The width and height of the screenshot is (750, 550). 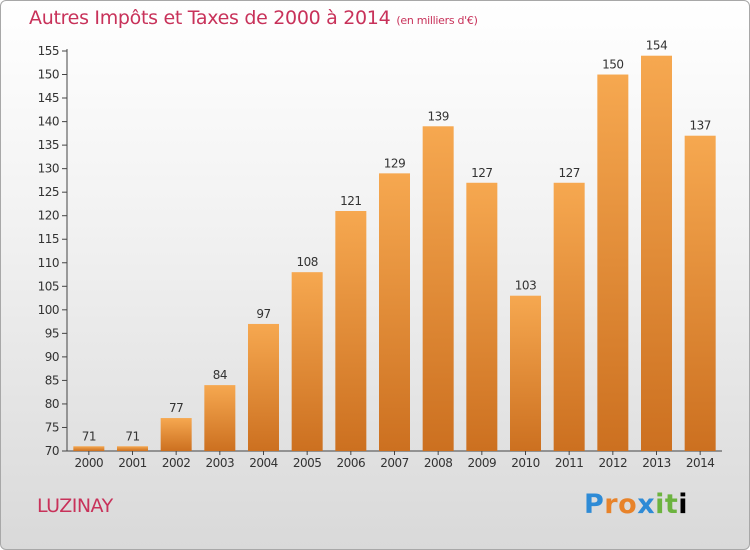 I want to click on x-tick-label: 2010, so click(x=525, y=463).